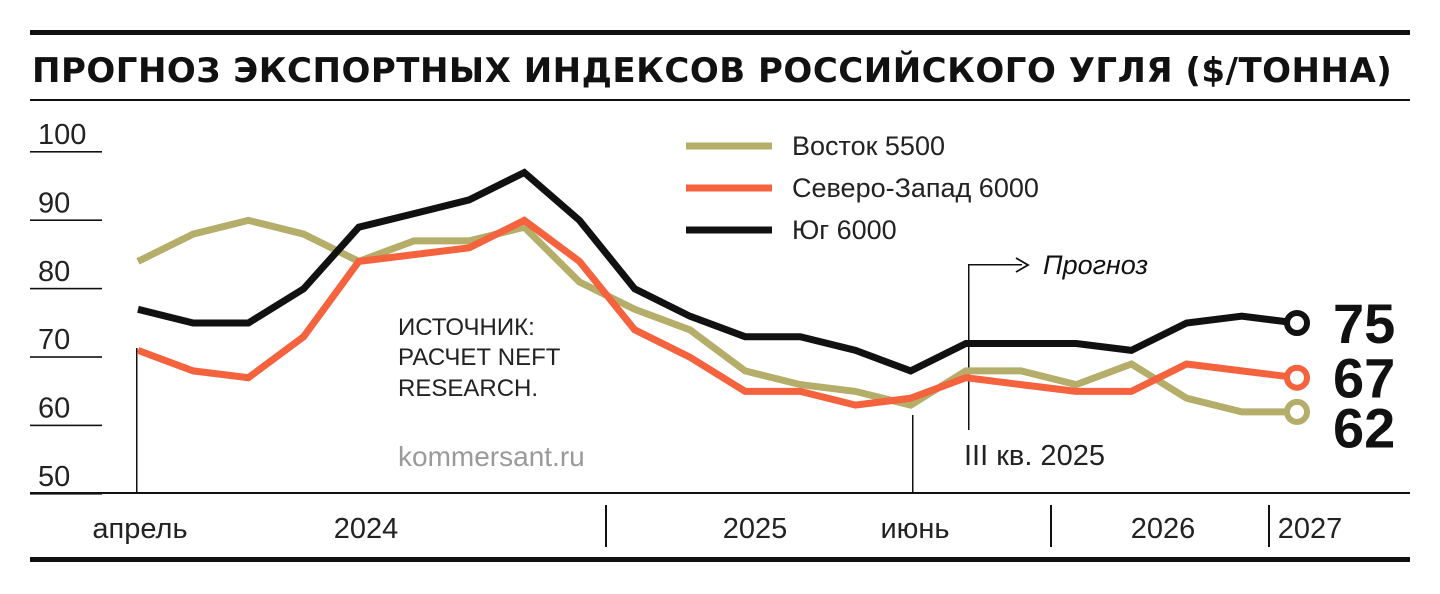 This screenshot has height=594, width=1440. Describe the element at coordinates (720, 493) in the screenshot. I see `x-axis-line` at that location.